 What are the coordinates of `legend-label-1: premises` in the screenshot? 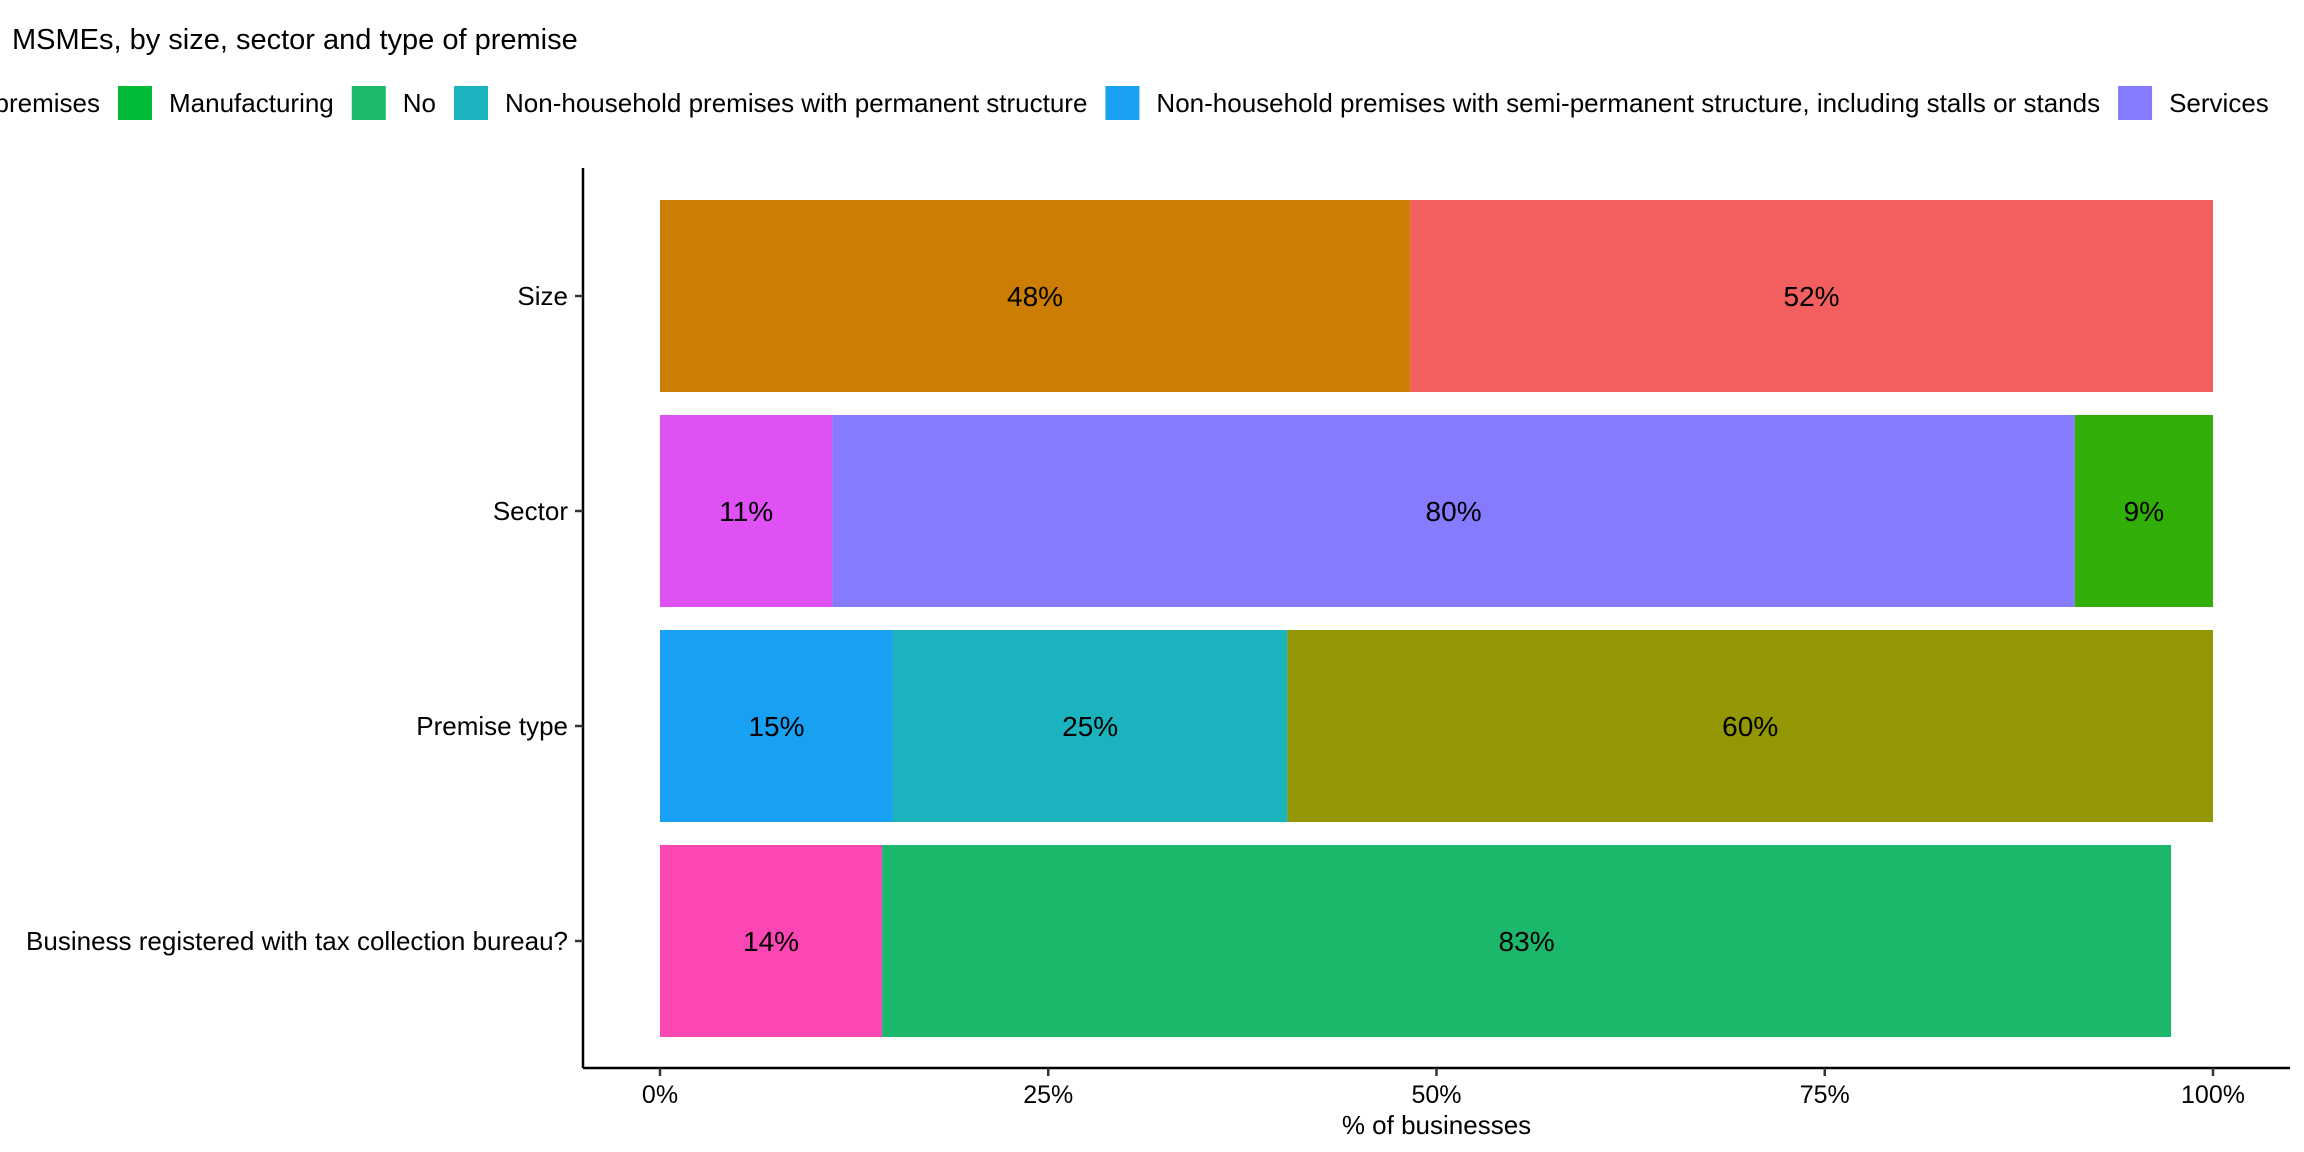 It's located at (50, 103).